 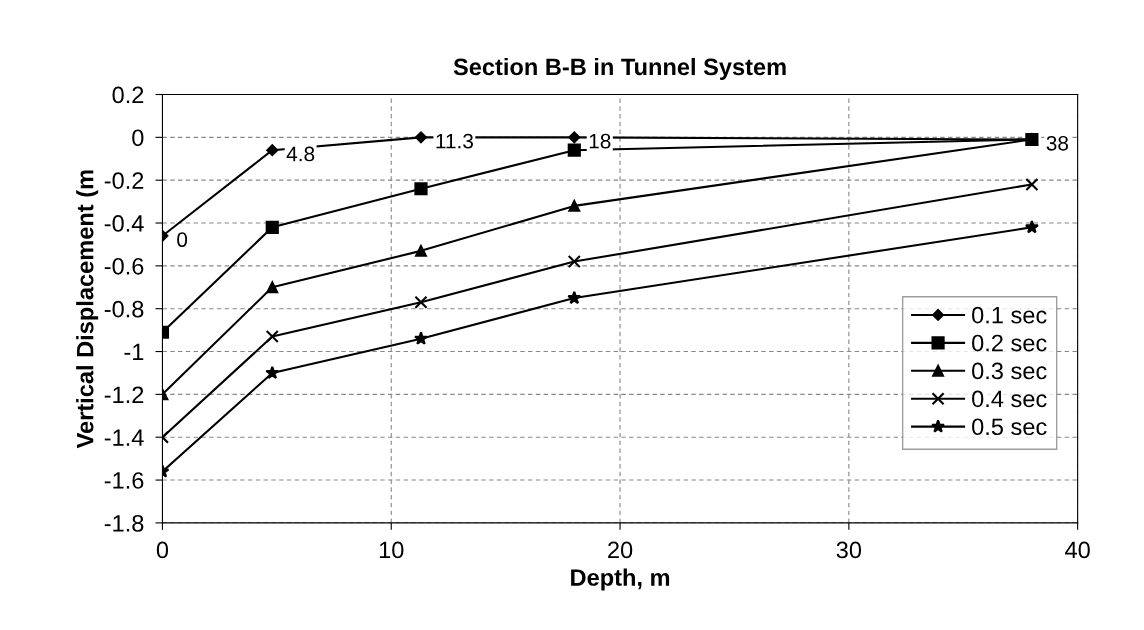 I want to click on chart-title: Section B-B in Tunnel System, so click(x=619, y=68).